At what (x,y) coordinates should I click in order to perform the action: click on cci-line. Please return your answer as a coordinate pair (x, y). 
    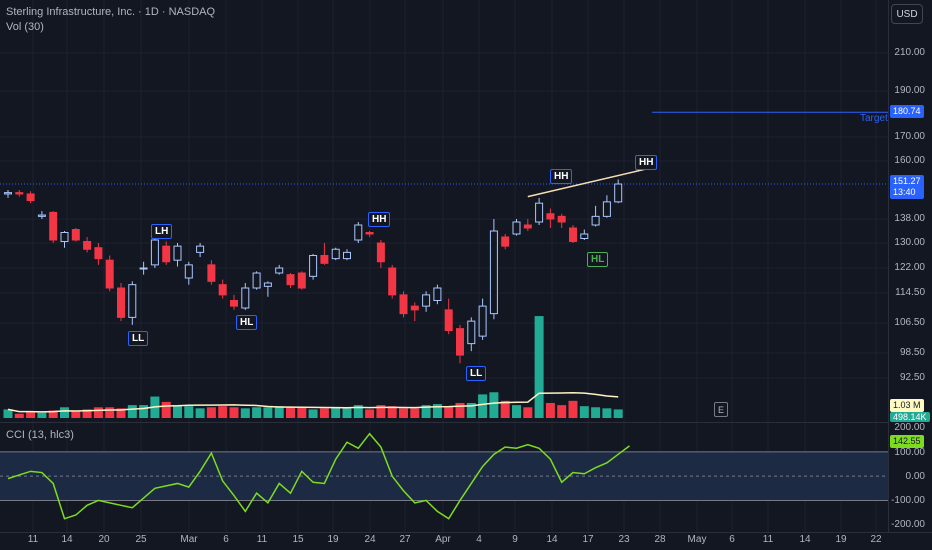
    Looking at the image, I should click on (318, 476).